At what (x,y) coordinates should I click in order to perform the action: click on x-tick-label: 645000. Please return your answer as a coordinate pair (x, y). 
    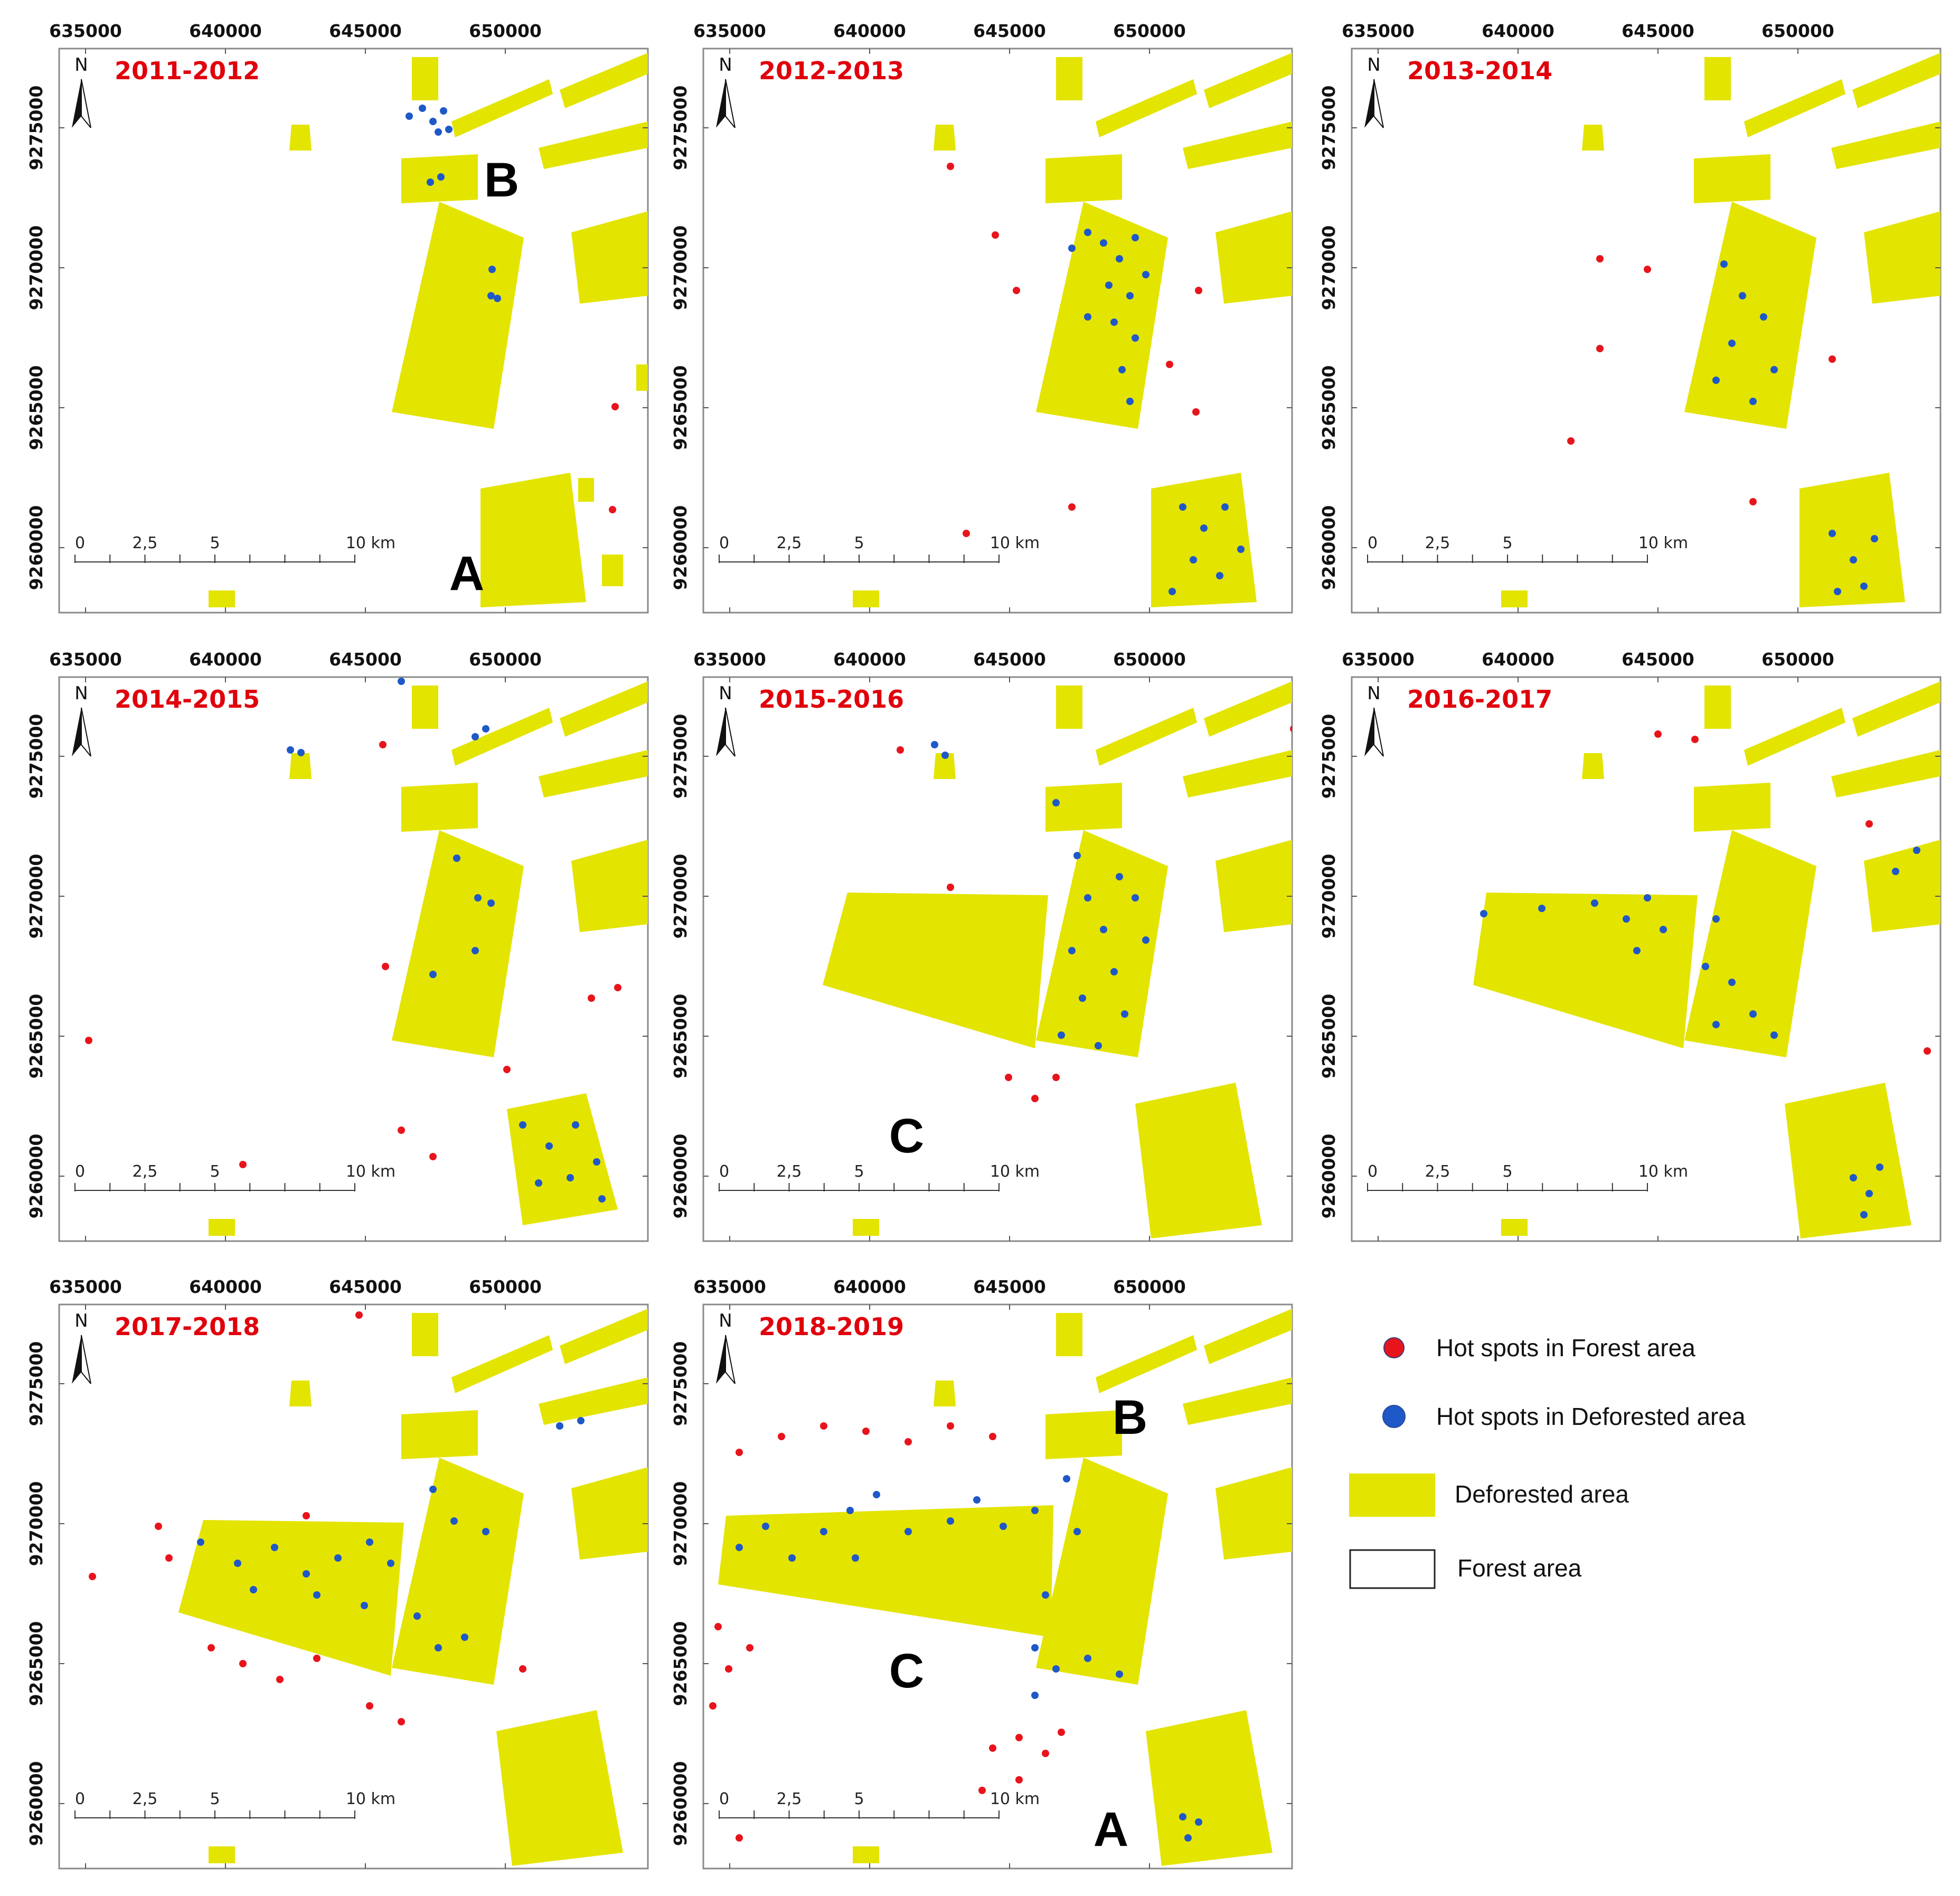
    Looking at the image, I should click on (1010, 31).